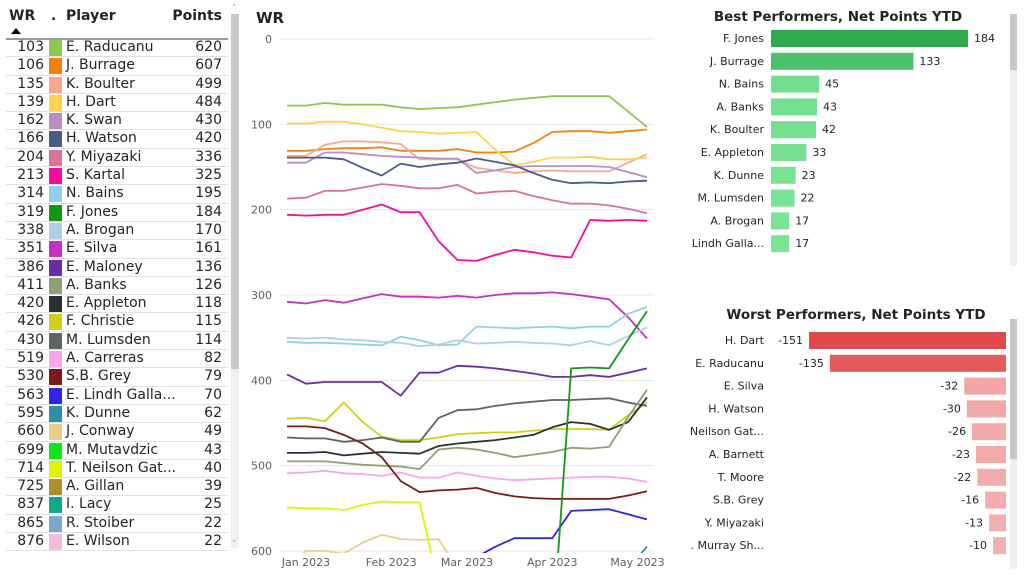  I want to click on column-header-points: Points, so click(197, 16).